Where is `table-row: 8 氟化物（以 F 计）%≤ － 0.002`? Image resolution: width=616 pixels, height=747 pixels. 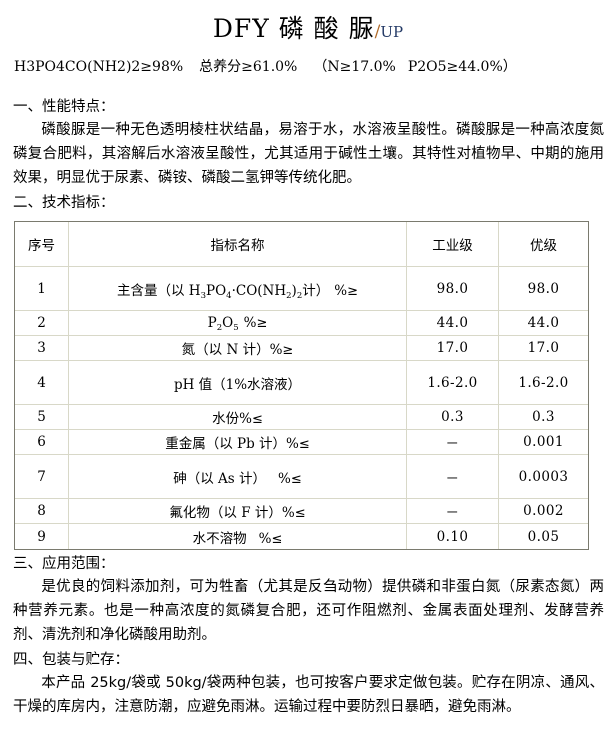
table-row: 8 氟化物（以 F 计）%≤ － 0.002 is located at coordinates (301, 511).